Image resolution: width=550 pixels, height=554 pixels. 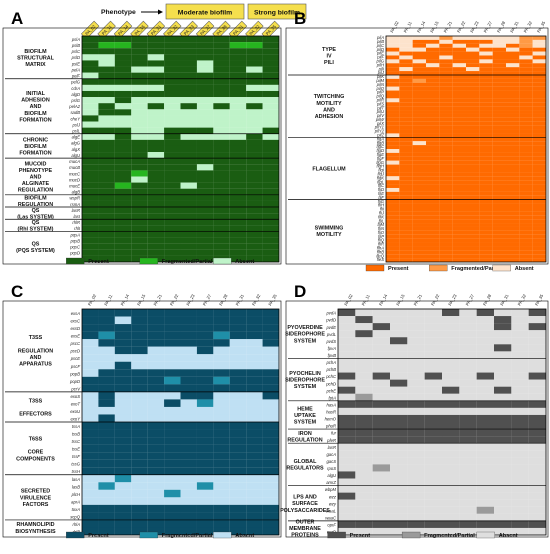 I want to click on group-label: T3SS, so click(x=36, y=338).